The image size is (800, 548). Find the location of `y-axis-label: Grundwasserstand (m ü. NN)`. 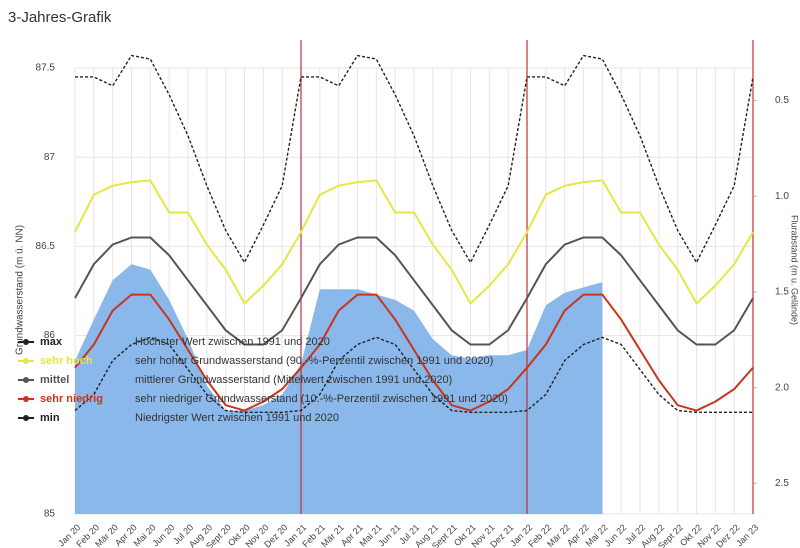

y-axis-label: Grundwasserstand (m ü. NN) is located at coordinates (20, 290).